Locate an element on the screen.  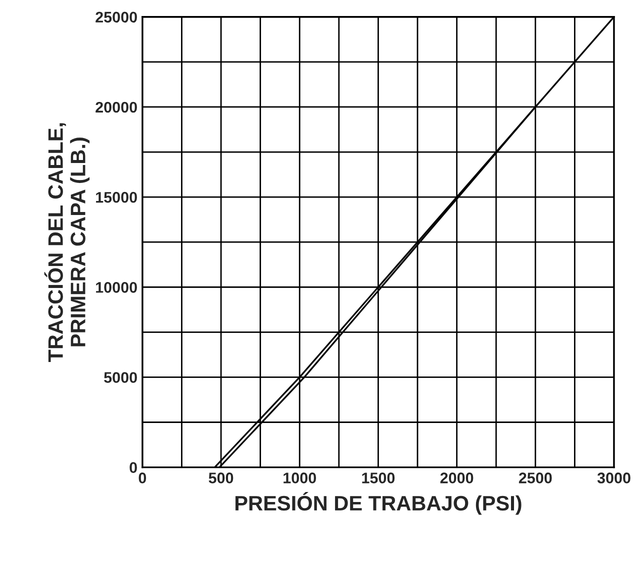
y-tick-label: 25000 is located at coordinates (116, 17).